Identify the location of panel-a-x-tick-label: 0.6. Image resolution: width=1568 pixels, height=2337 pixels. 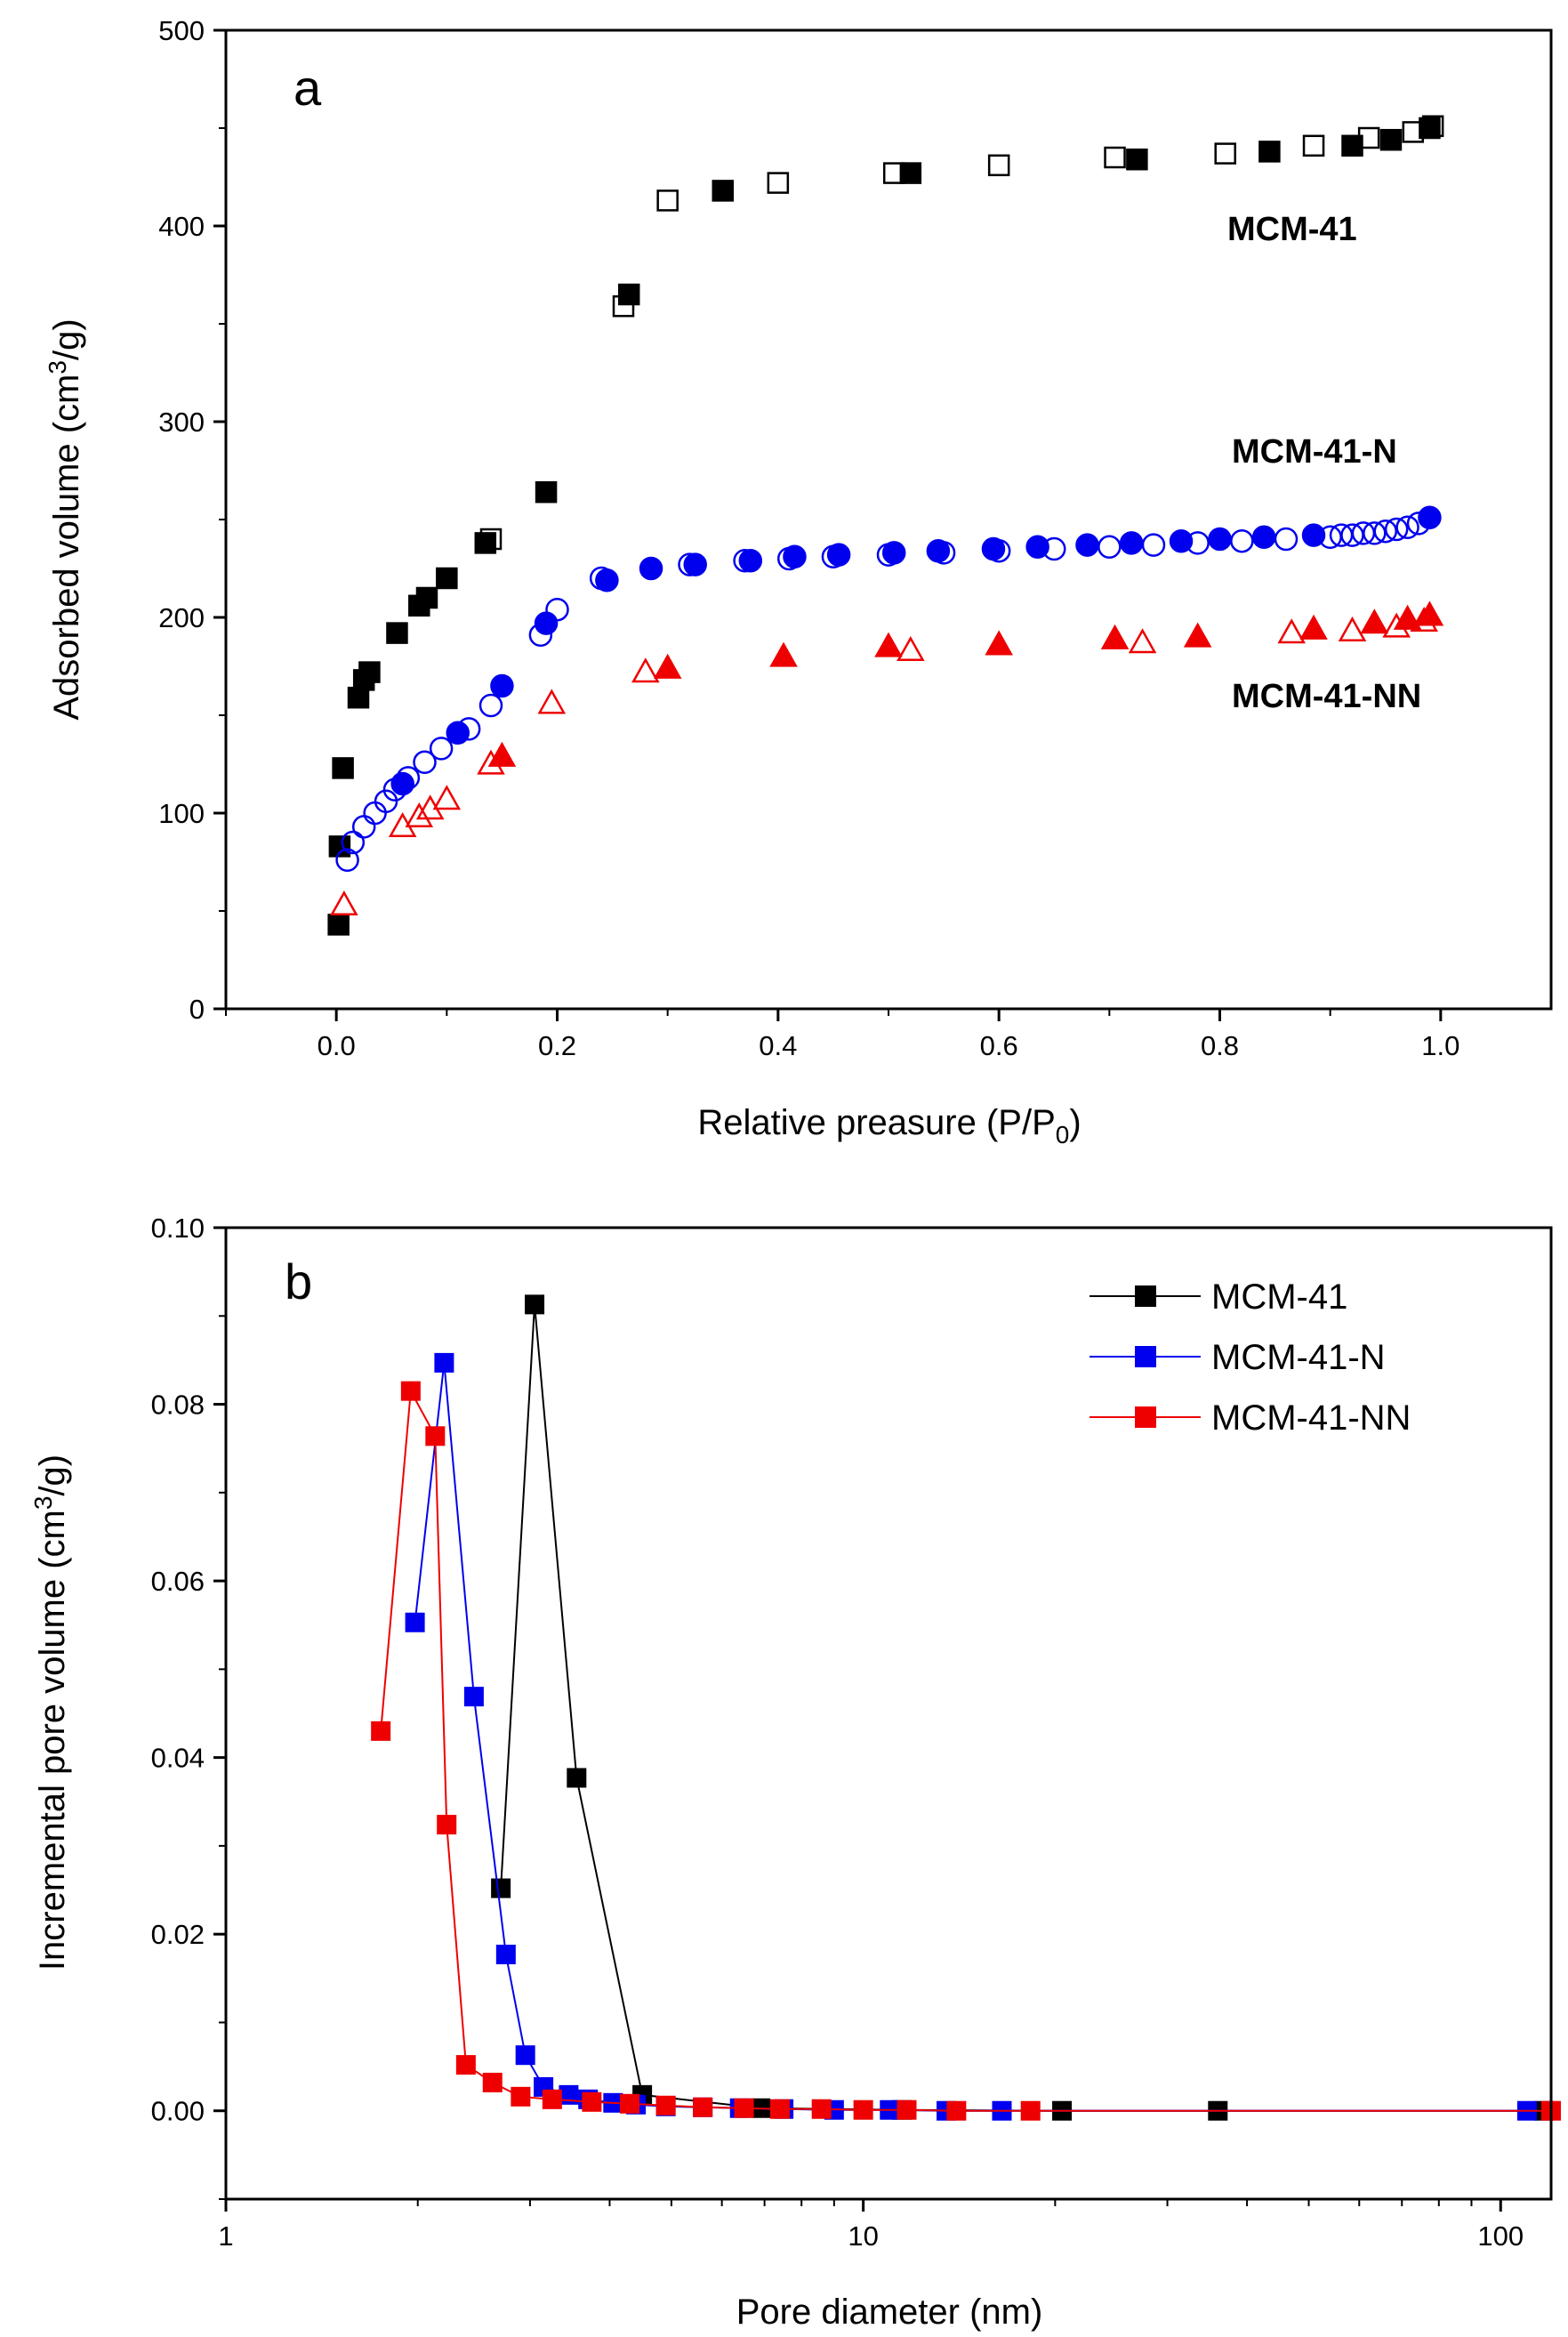
(999, 1045).